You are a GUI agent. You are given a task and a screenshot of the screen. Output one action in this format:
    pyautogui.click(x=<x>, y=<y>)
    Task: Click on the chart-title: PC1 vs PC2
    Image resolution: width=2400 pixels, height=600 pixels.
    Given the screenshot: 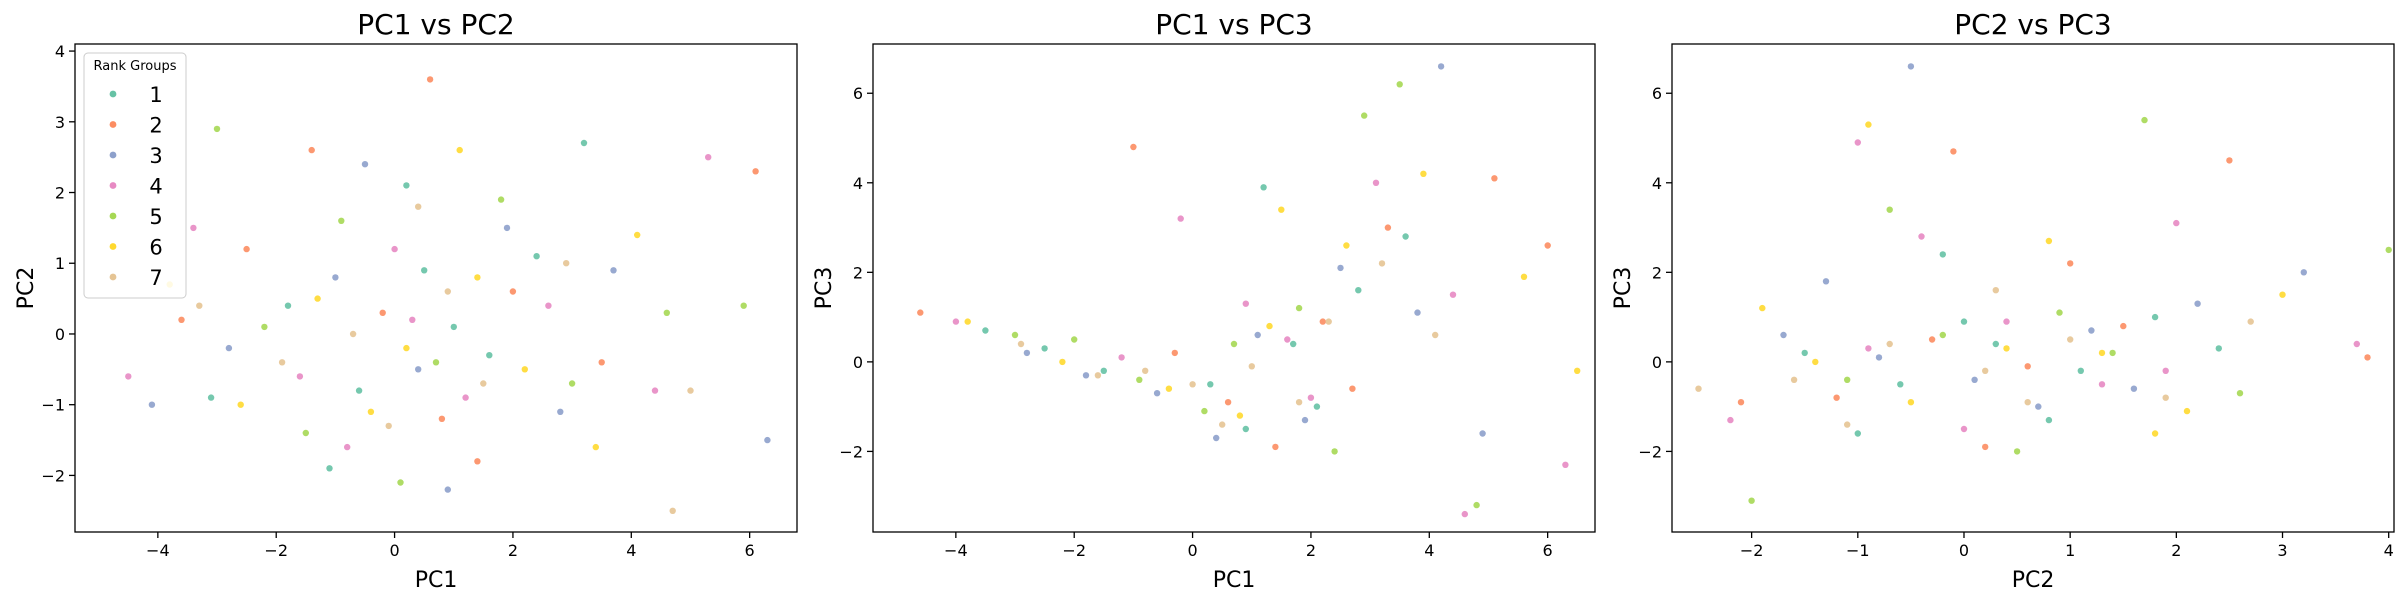 What is the action you would take?
    pyautogui.click(x=435, y=24)
    